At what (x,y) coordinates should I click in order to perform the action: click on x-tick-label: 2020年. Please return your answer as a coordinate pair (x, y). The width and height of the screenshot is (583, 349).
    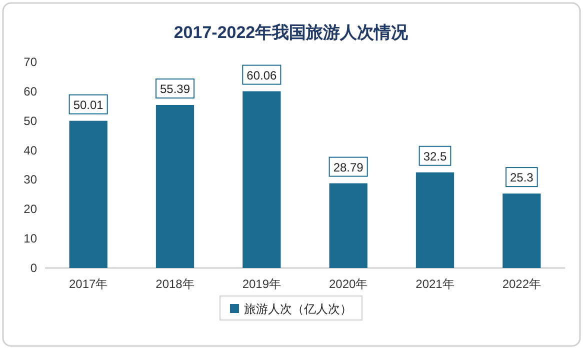
    Looking at the image, I should click on (348, 284).